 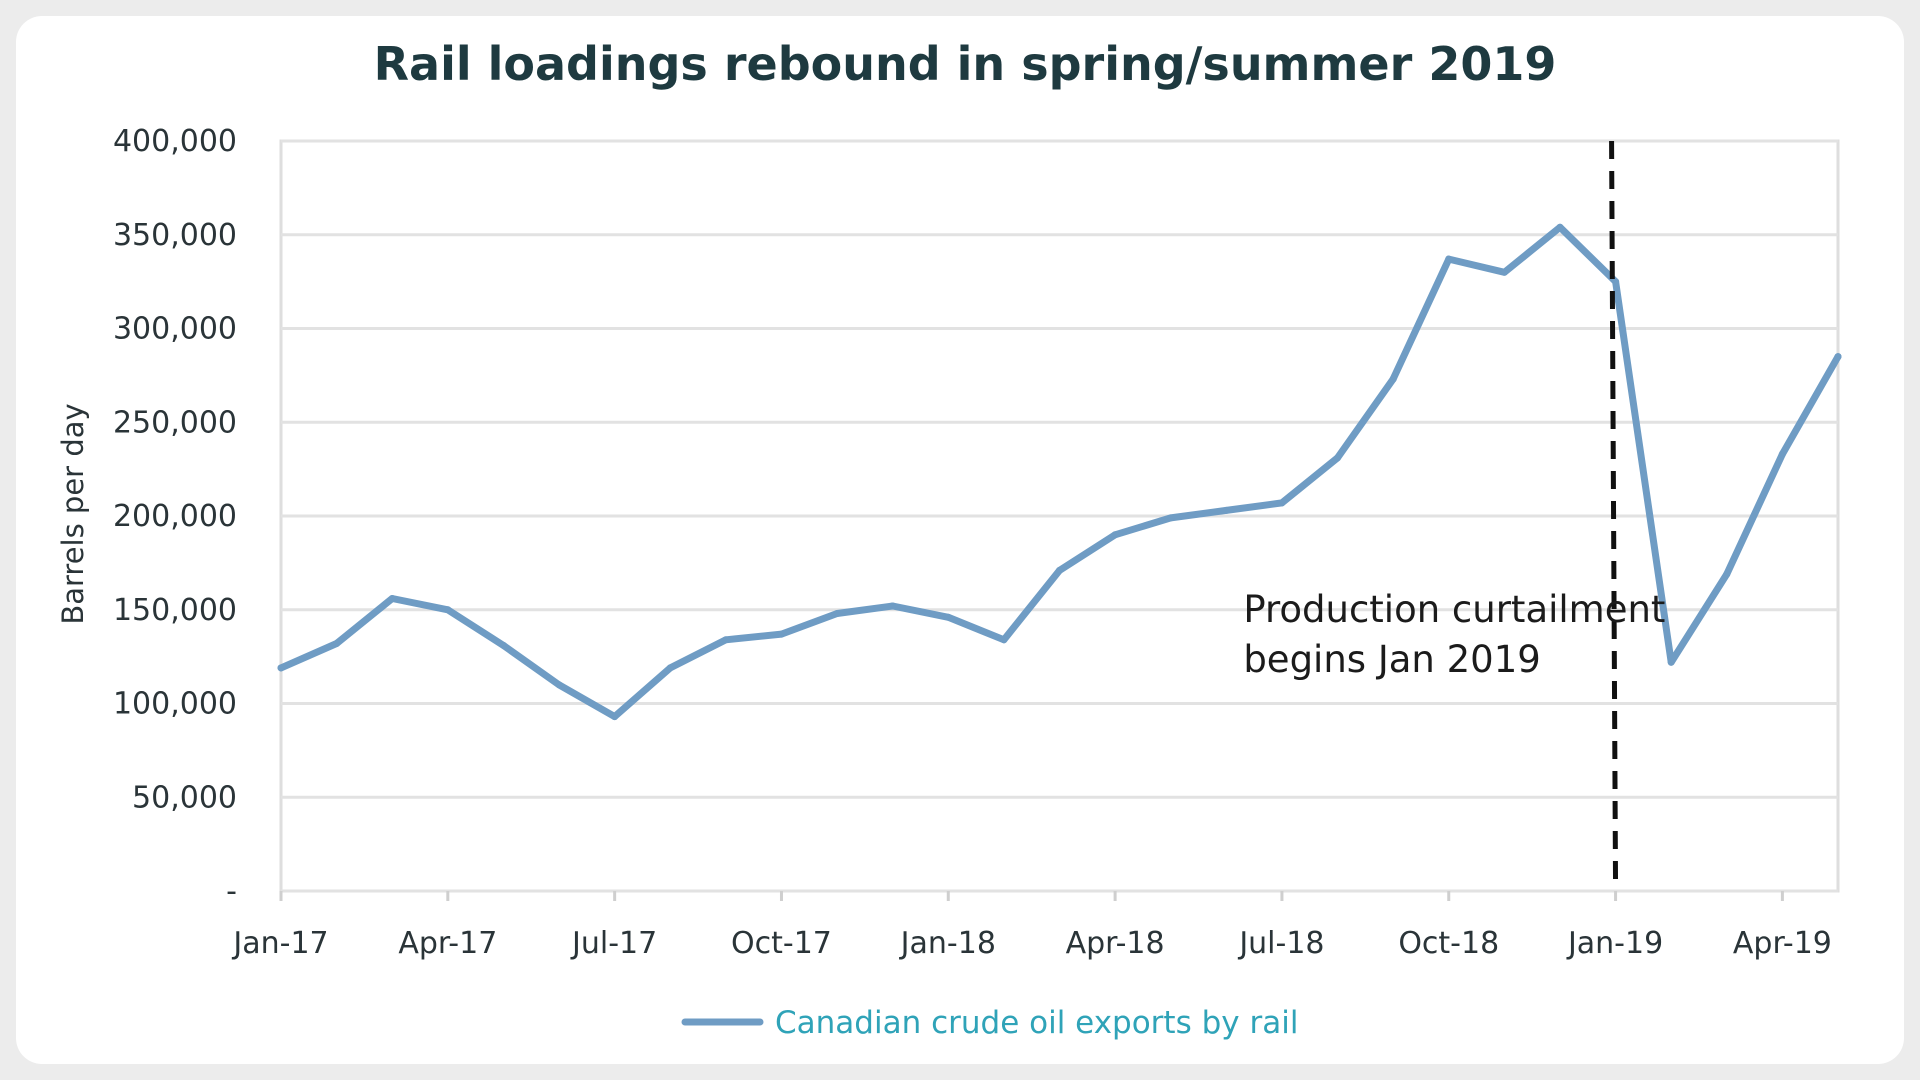 I want to click on x-tick-label-5: Apr-18, so click(x=1115, y=943).